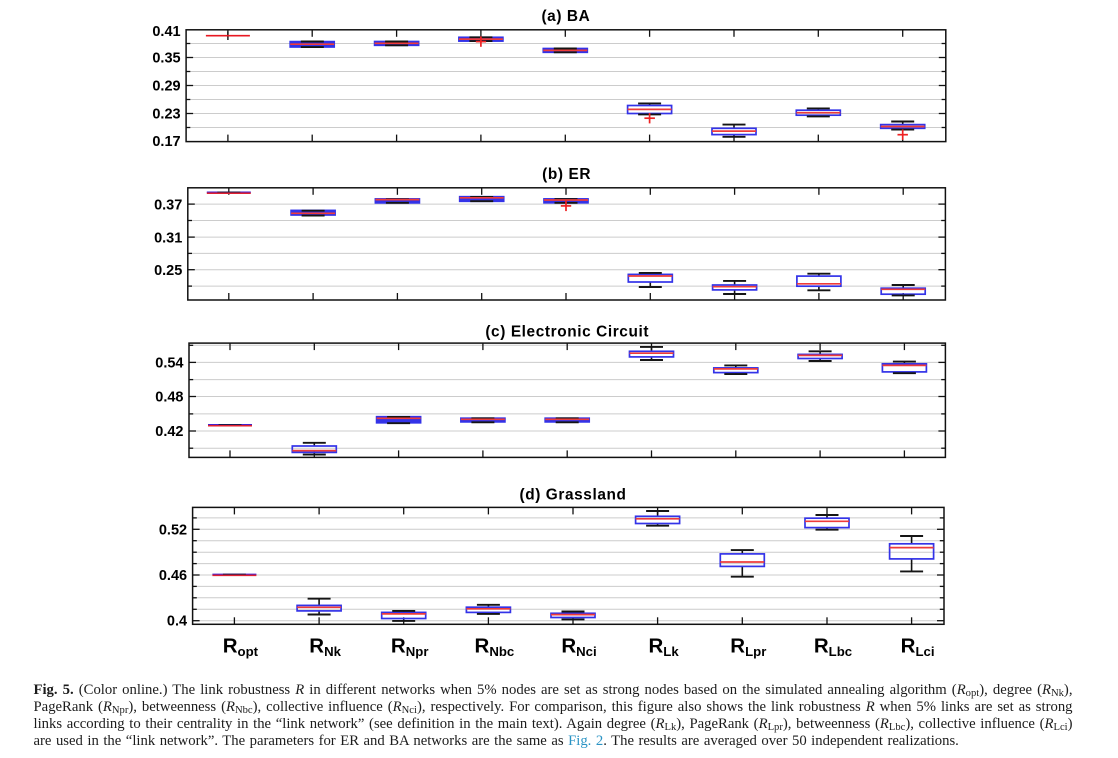 This screenshot has width=1118, height=758. What do you see at coordinates (663, 646) in the screenshot?
I see `svg-text: RLk` at bounding box center [663, 646].